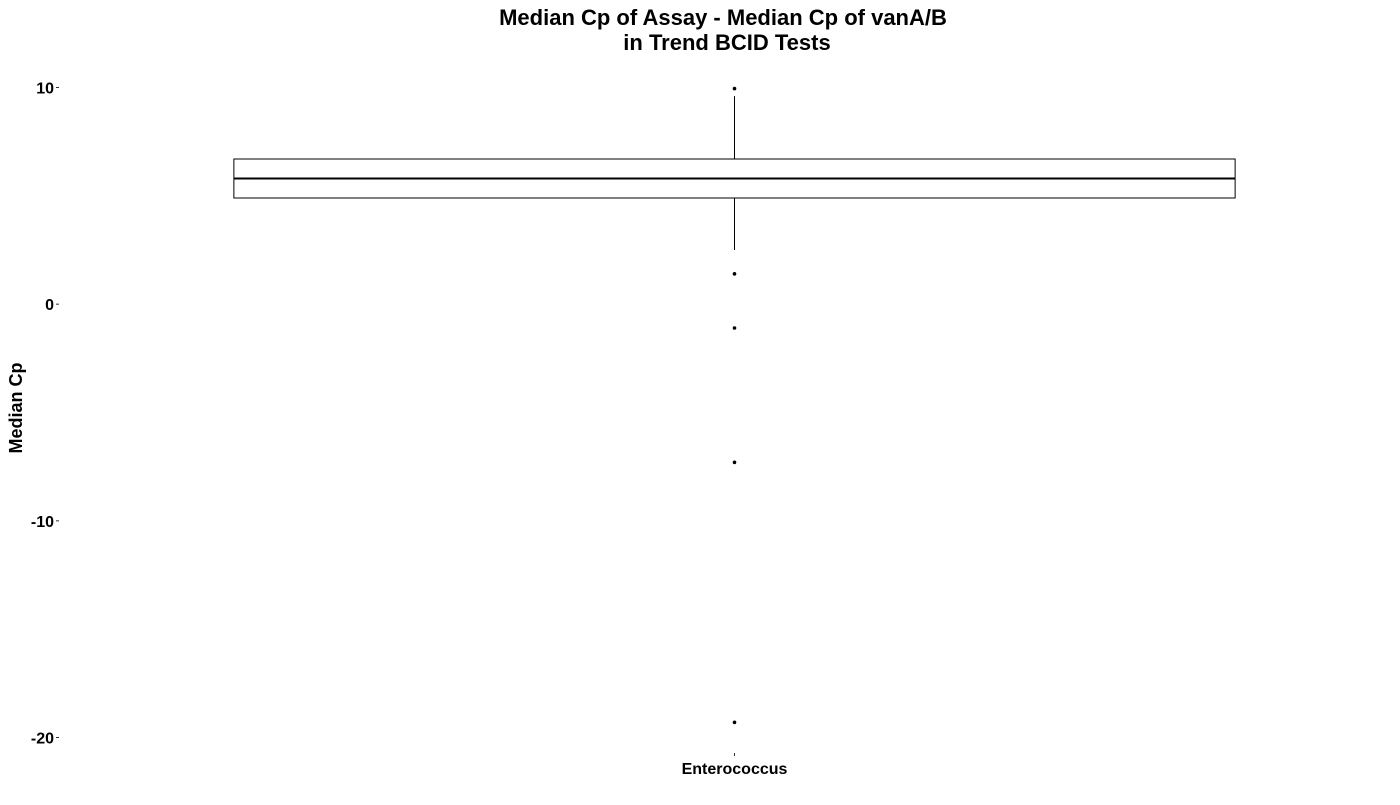 This screenshot has height=805, width=1400. Describe the element at coordinates (42, 522) in the screenshot. I see `y-tick-label: -10` at that location.